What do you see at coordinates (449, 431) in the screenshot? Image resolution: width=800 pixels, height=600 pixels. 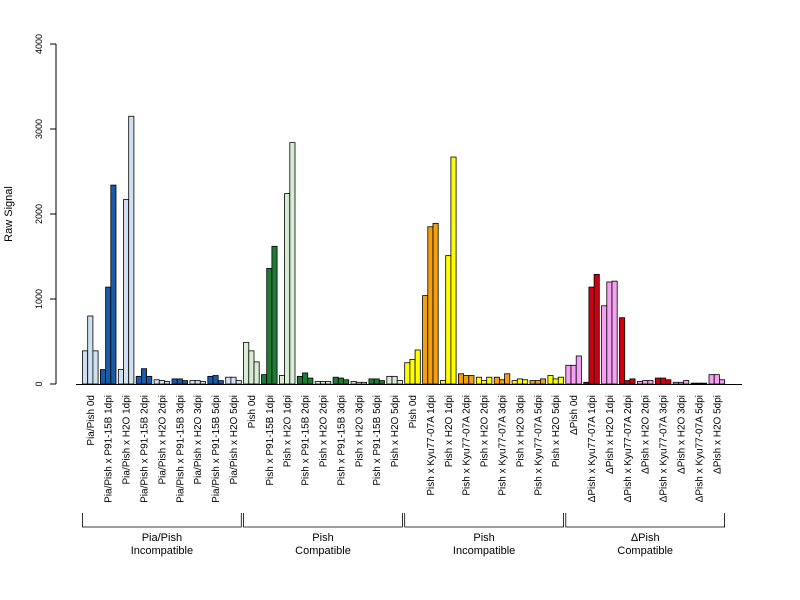 I see `x-tick-label: Pish x H2O 1dpi` at bounding box center [449, 431].